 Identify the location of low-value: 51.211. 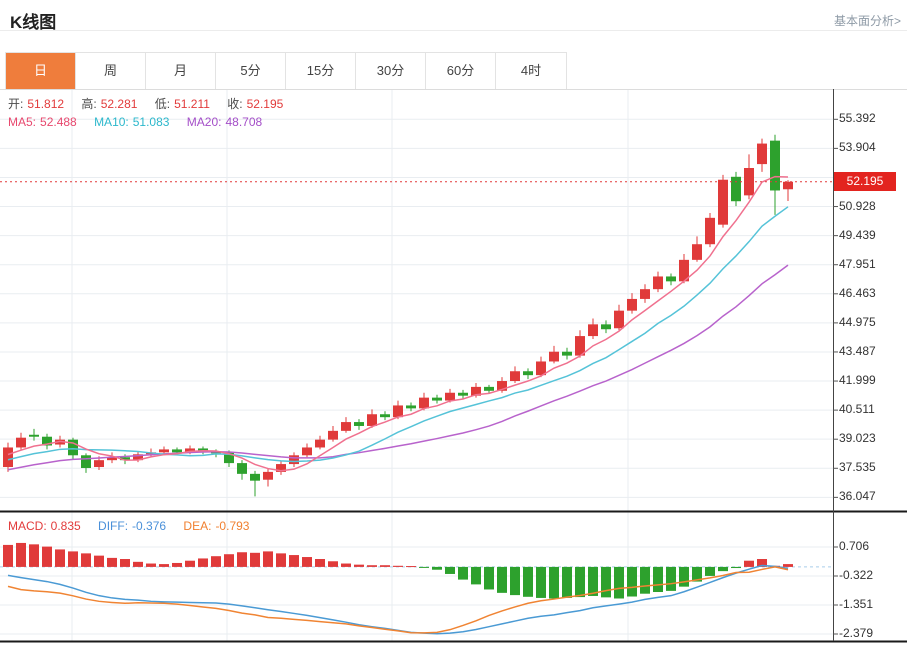
(192, 104).